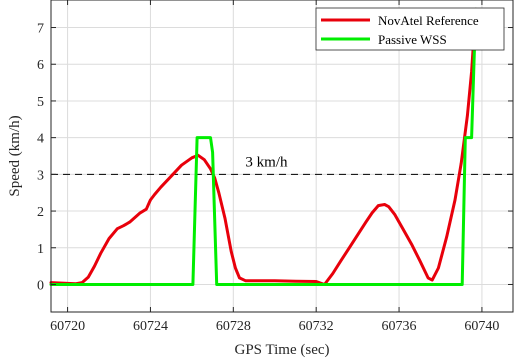 This screenshot has width=514, height=362. Describe the element at coordinates (399, 326) in the screenshot. I see `x-tick-label: 60736` at that location.